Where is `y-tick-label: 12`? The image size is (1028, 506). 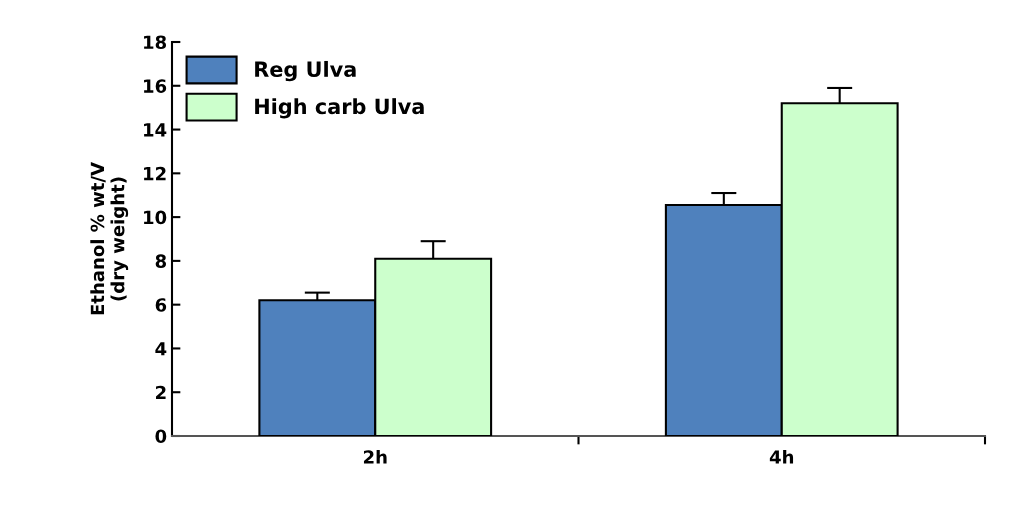 y-tick-label: 12 is located at coordinates (155, 173).